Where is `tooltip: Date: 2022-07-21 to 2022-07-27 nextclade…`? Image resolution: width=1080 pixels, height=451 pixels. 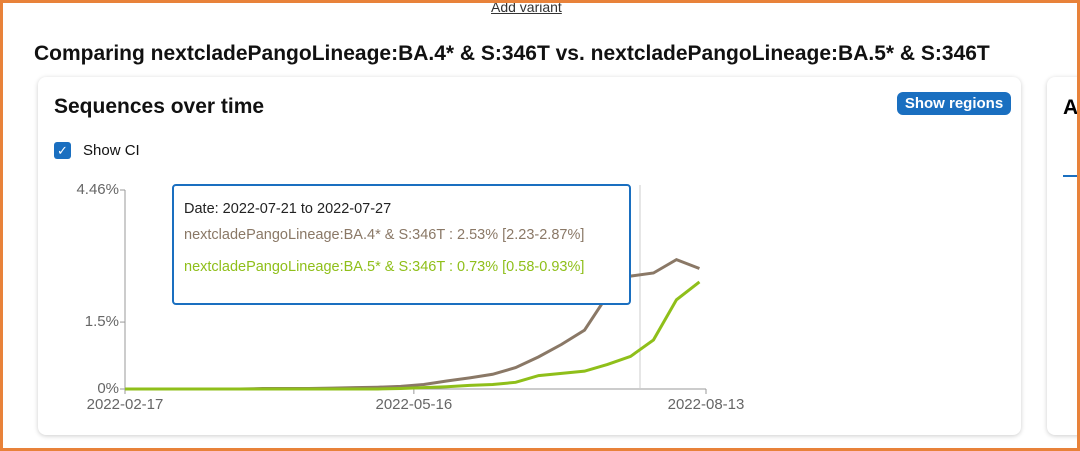
tooltip: Date: 2022-07-21 to 2022-07-27 nextclade… is located at coordinates (401, 244).